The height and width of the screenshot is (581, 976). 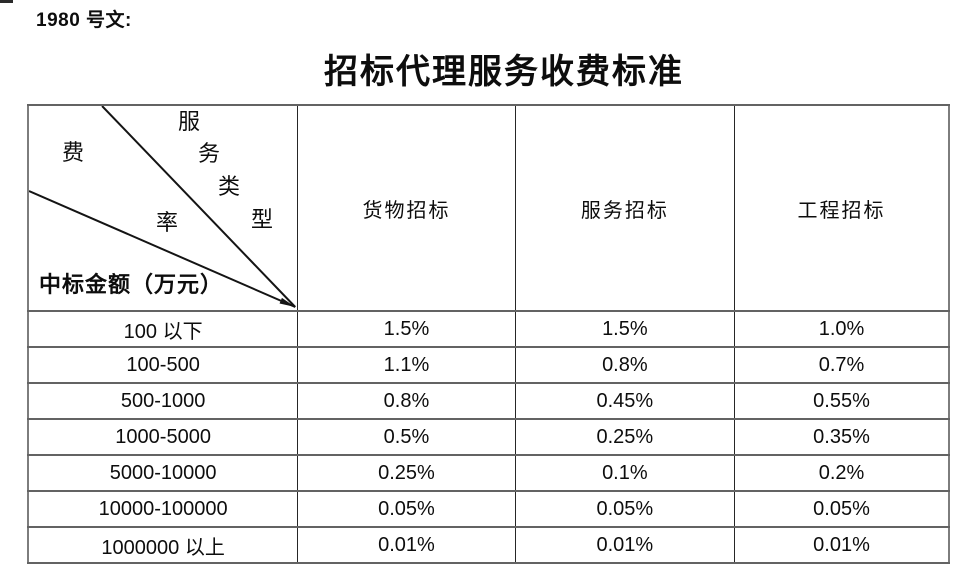 What do you see at coordinates (189, 121) in the screenshot?
I see `corner-label-service-1: 服` at bounding box center [189, 121].